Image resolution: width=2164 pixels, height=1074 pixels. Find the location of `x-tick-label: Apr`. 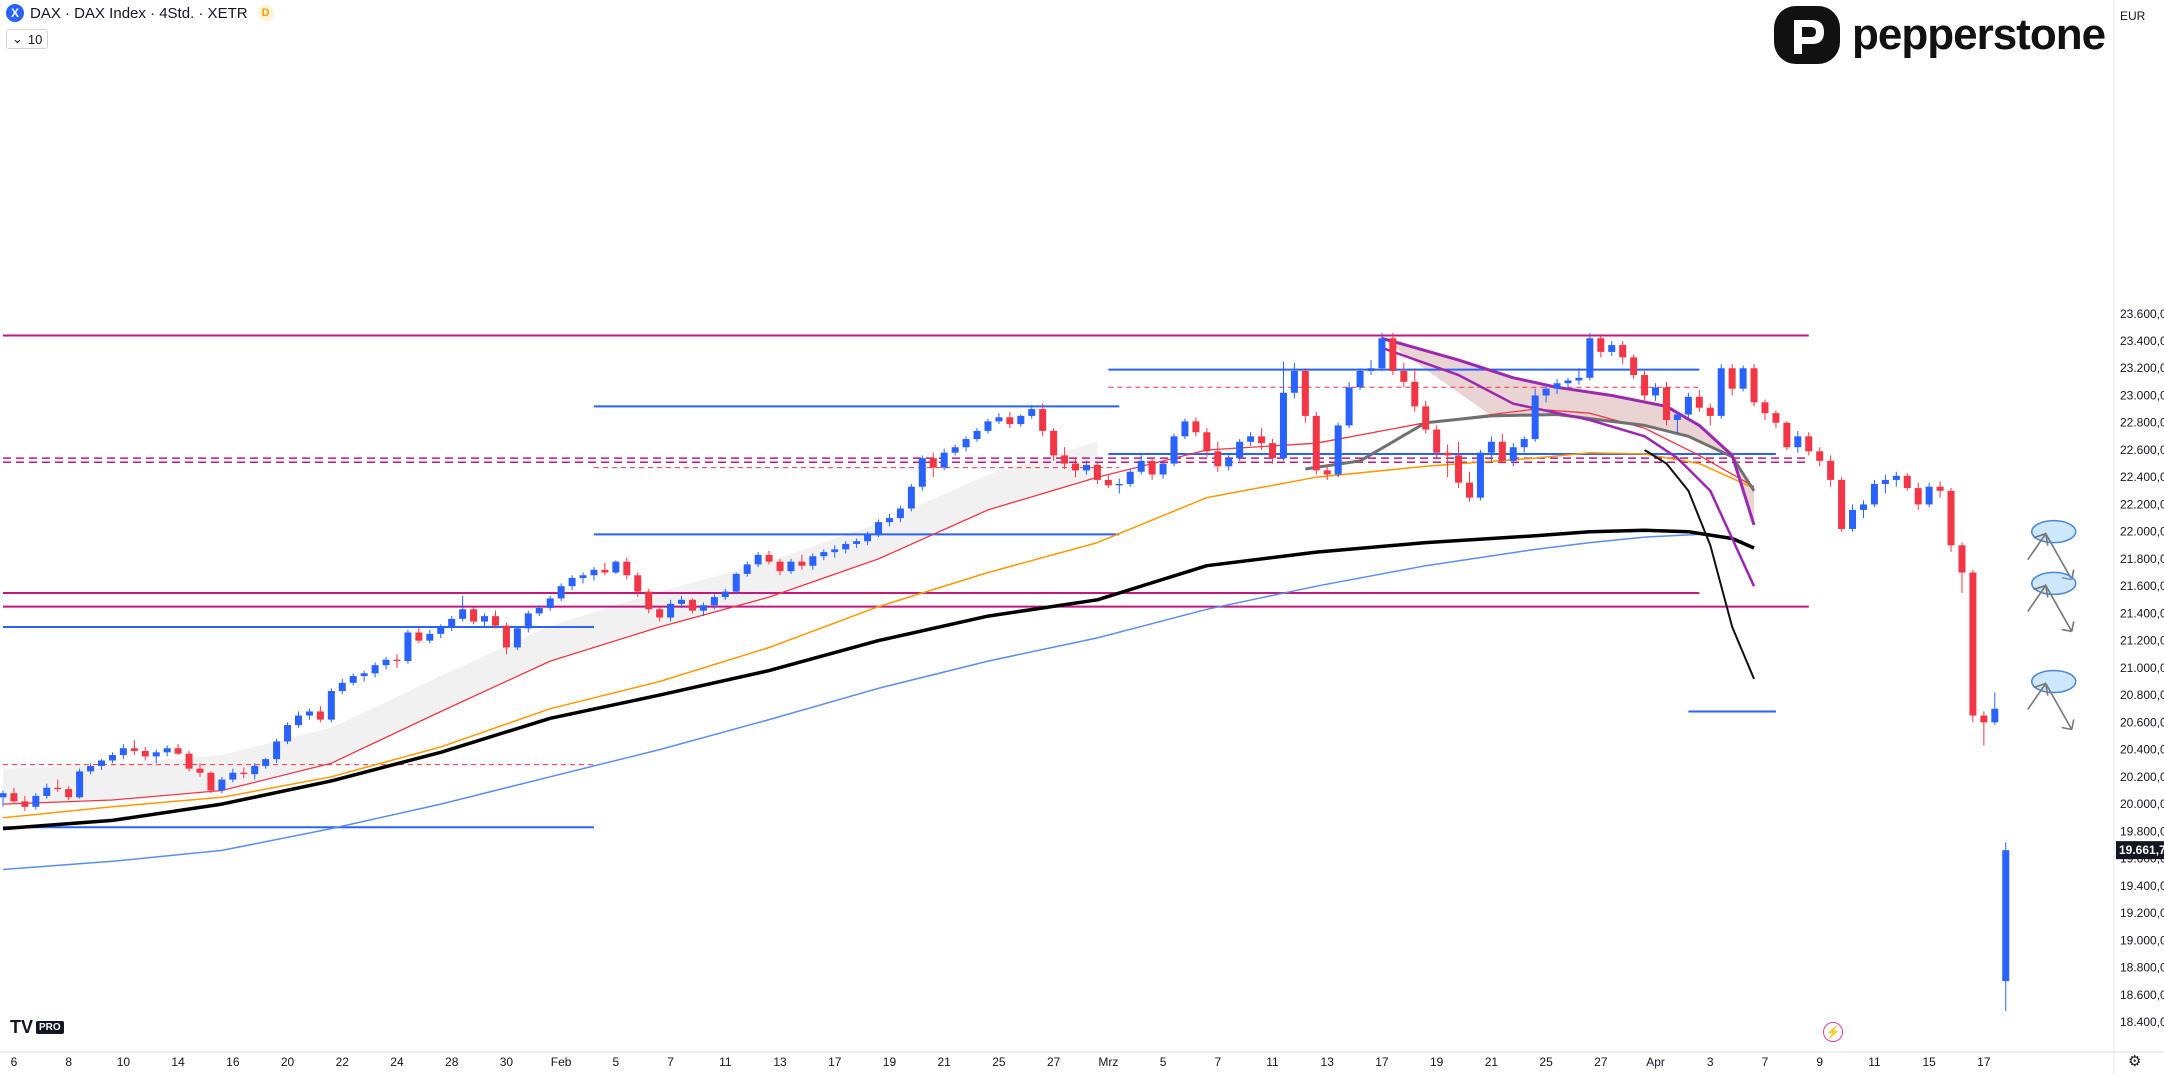

x-tick-label: Apr is located at coordinates (1655, 1062).